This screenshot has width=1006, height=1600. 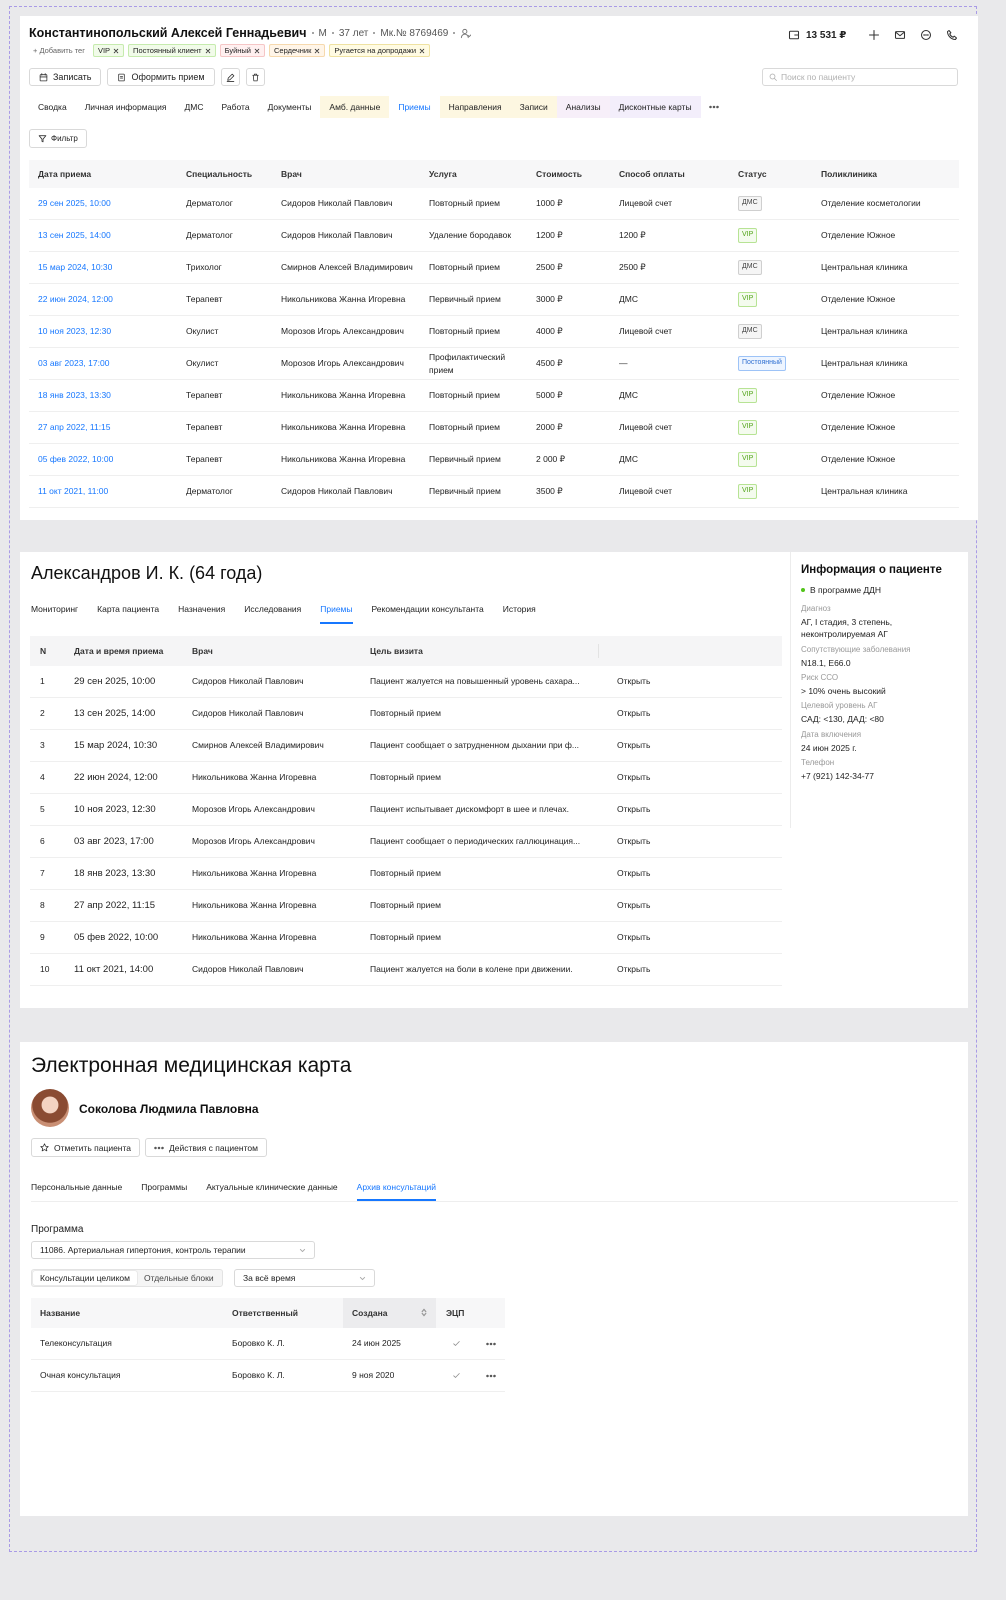 What do you see at coordinates (646, 203) in the screenshot?
I see `cell-text: Лицевой счет` at bounding box center [646, 203].